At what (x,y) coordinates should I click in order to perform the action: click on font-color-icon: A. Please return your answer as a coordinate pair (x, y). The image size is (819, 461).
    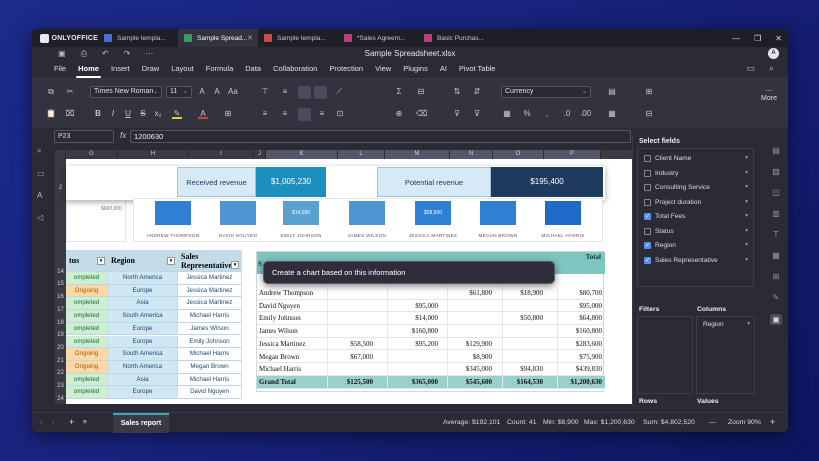
    Looking at the image, I should click on (203, 114).